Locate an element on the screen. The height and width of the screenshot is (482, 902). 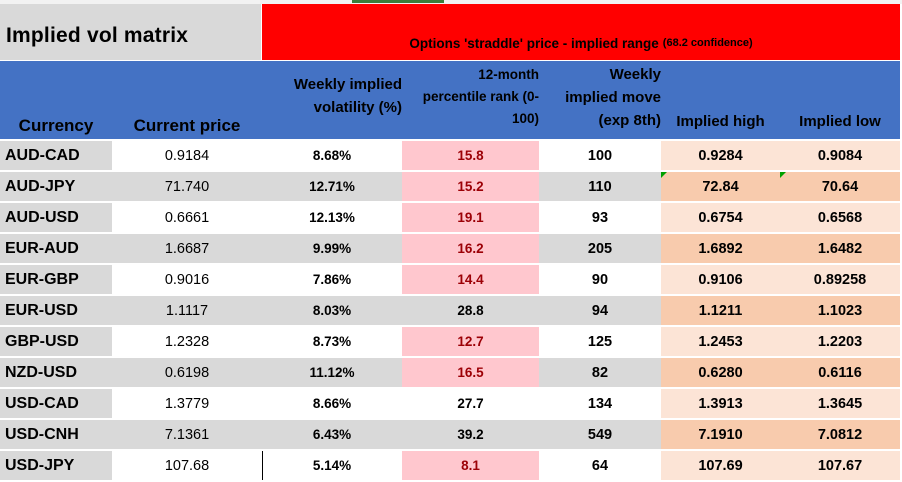
cell-implied-high: 0.9284 is located at coordinates (720, 155).